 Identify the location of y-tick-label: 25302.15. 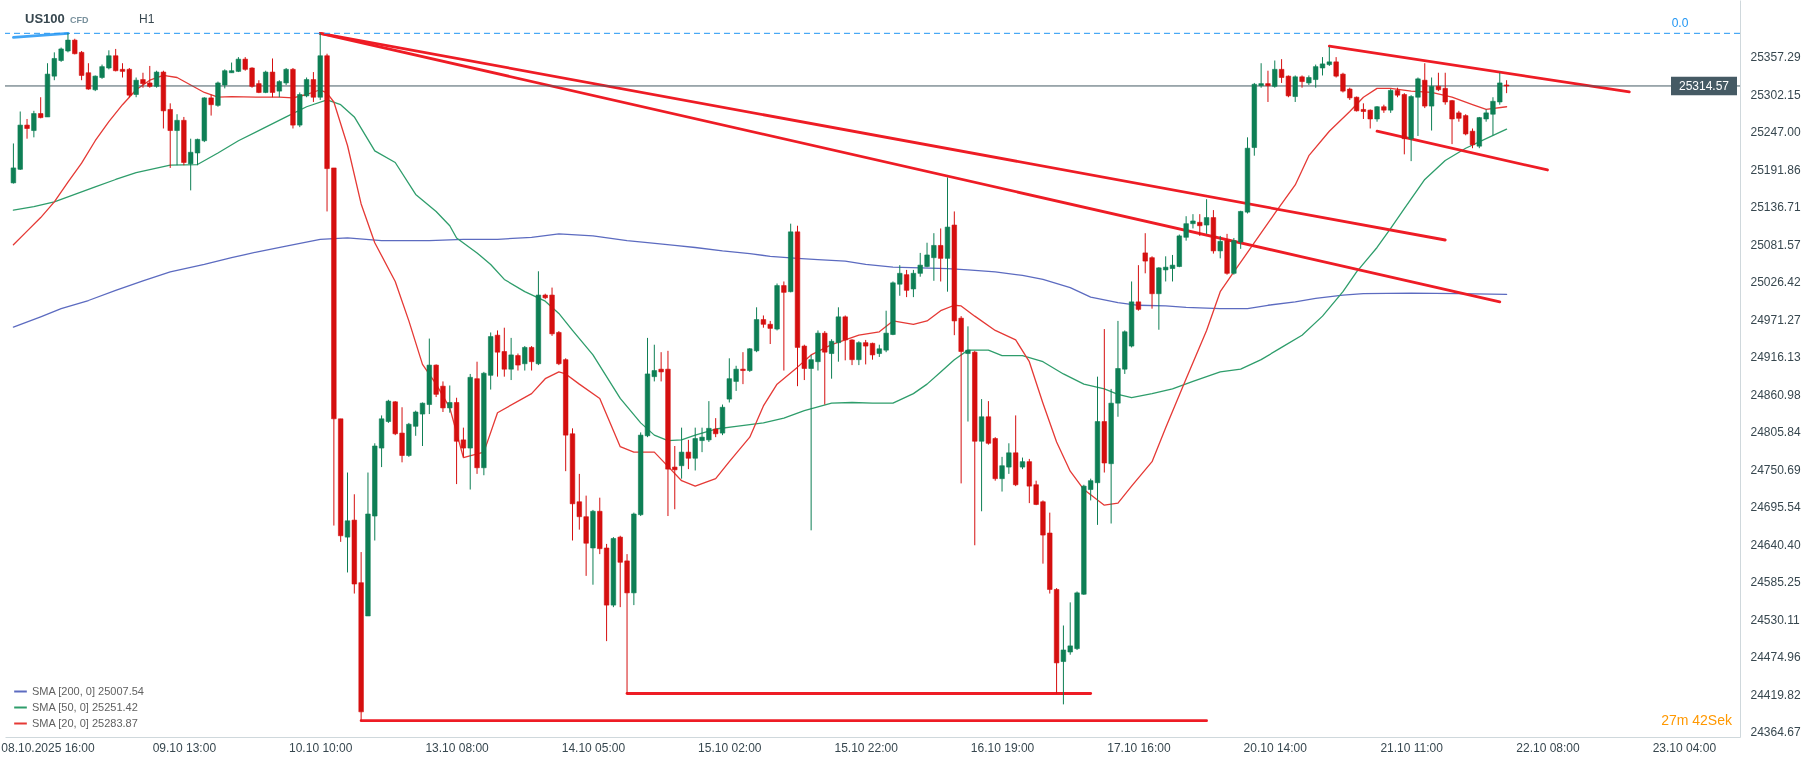
(1775, 94).